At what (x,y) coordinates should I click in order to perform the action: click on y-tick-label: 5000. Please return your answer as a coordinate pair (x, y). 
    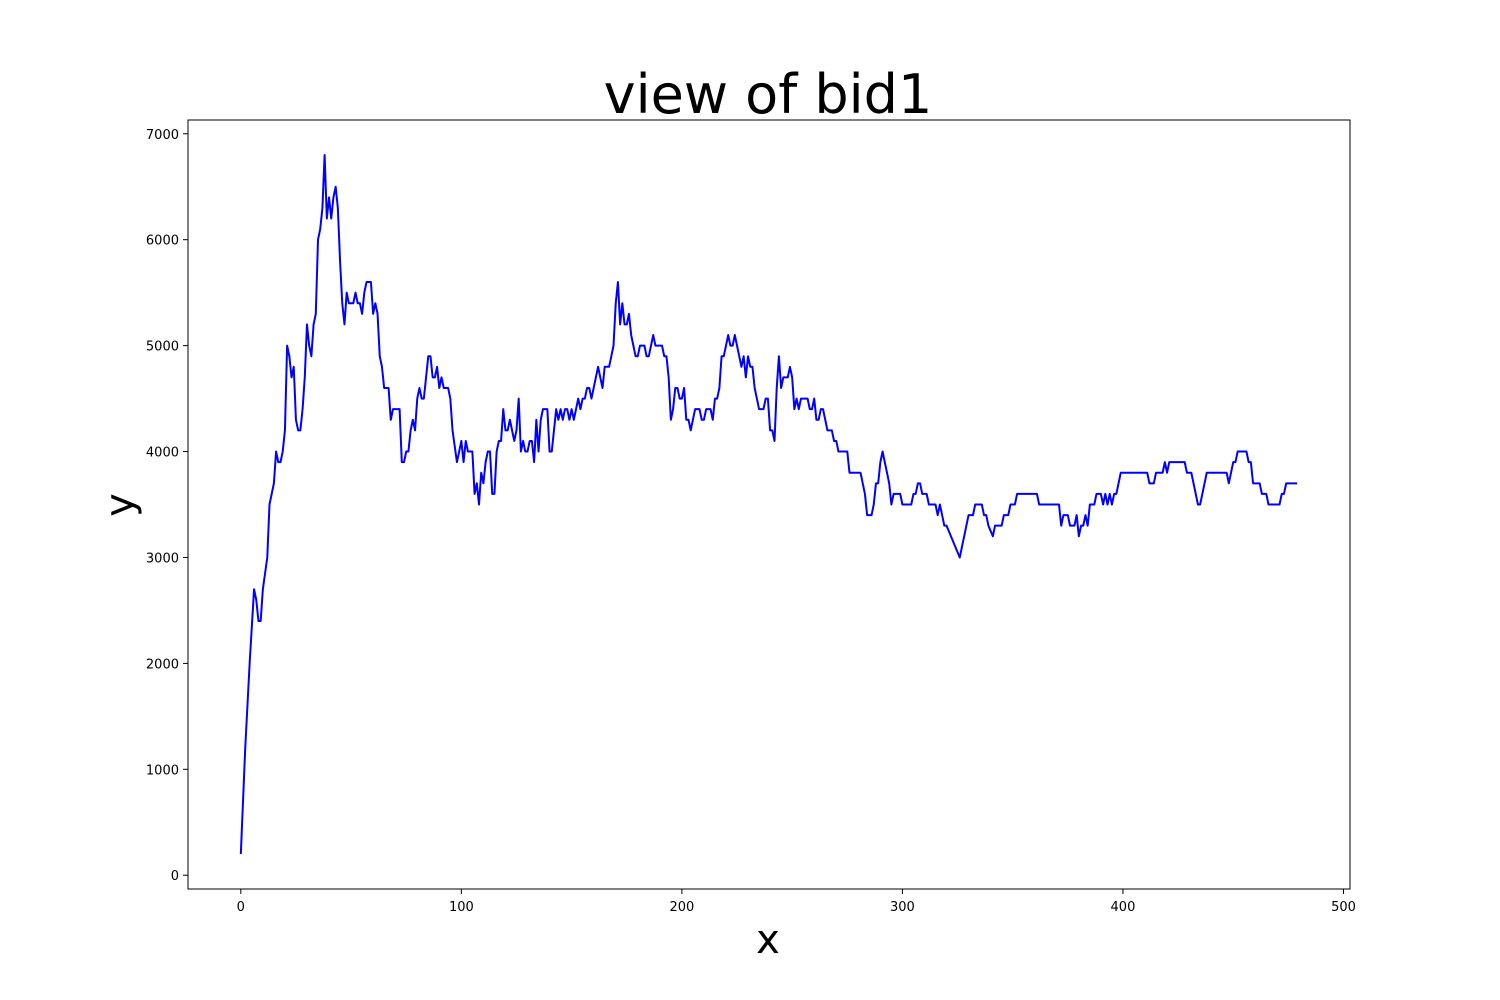
    Looking at the image, I should click on (162, 347).